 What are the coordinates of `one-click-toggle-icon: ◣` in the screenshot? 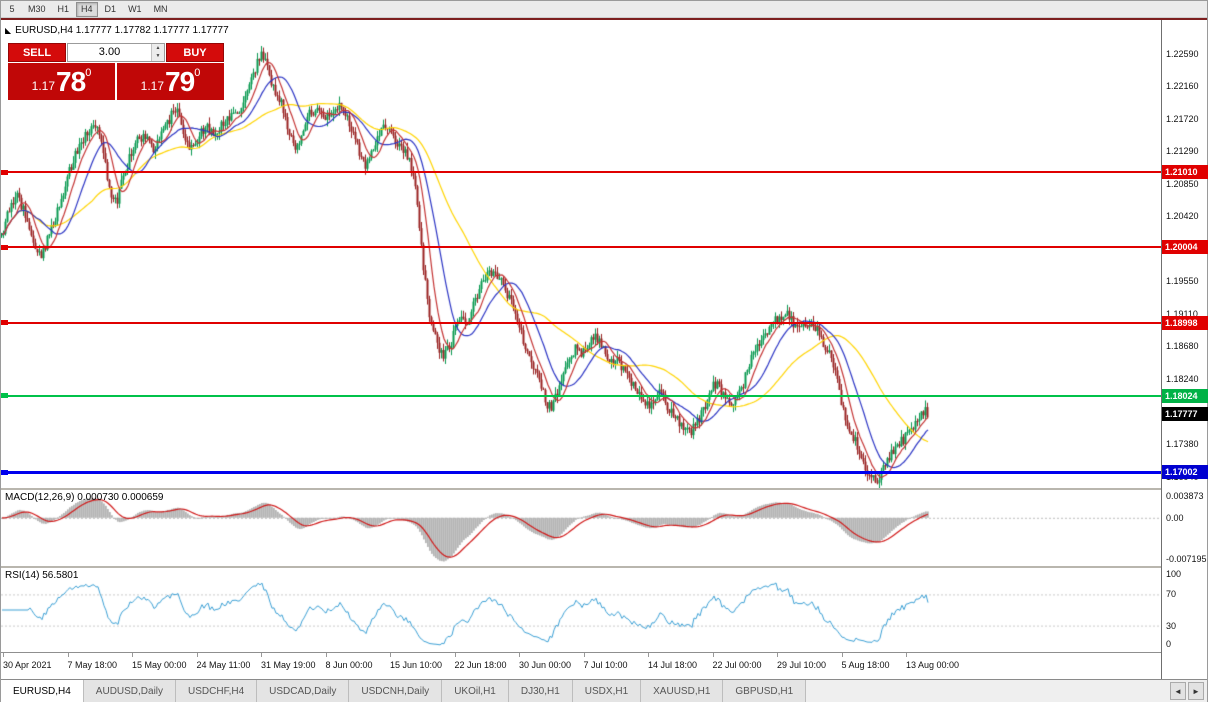 It's located at (8, 30).